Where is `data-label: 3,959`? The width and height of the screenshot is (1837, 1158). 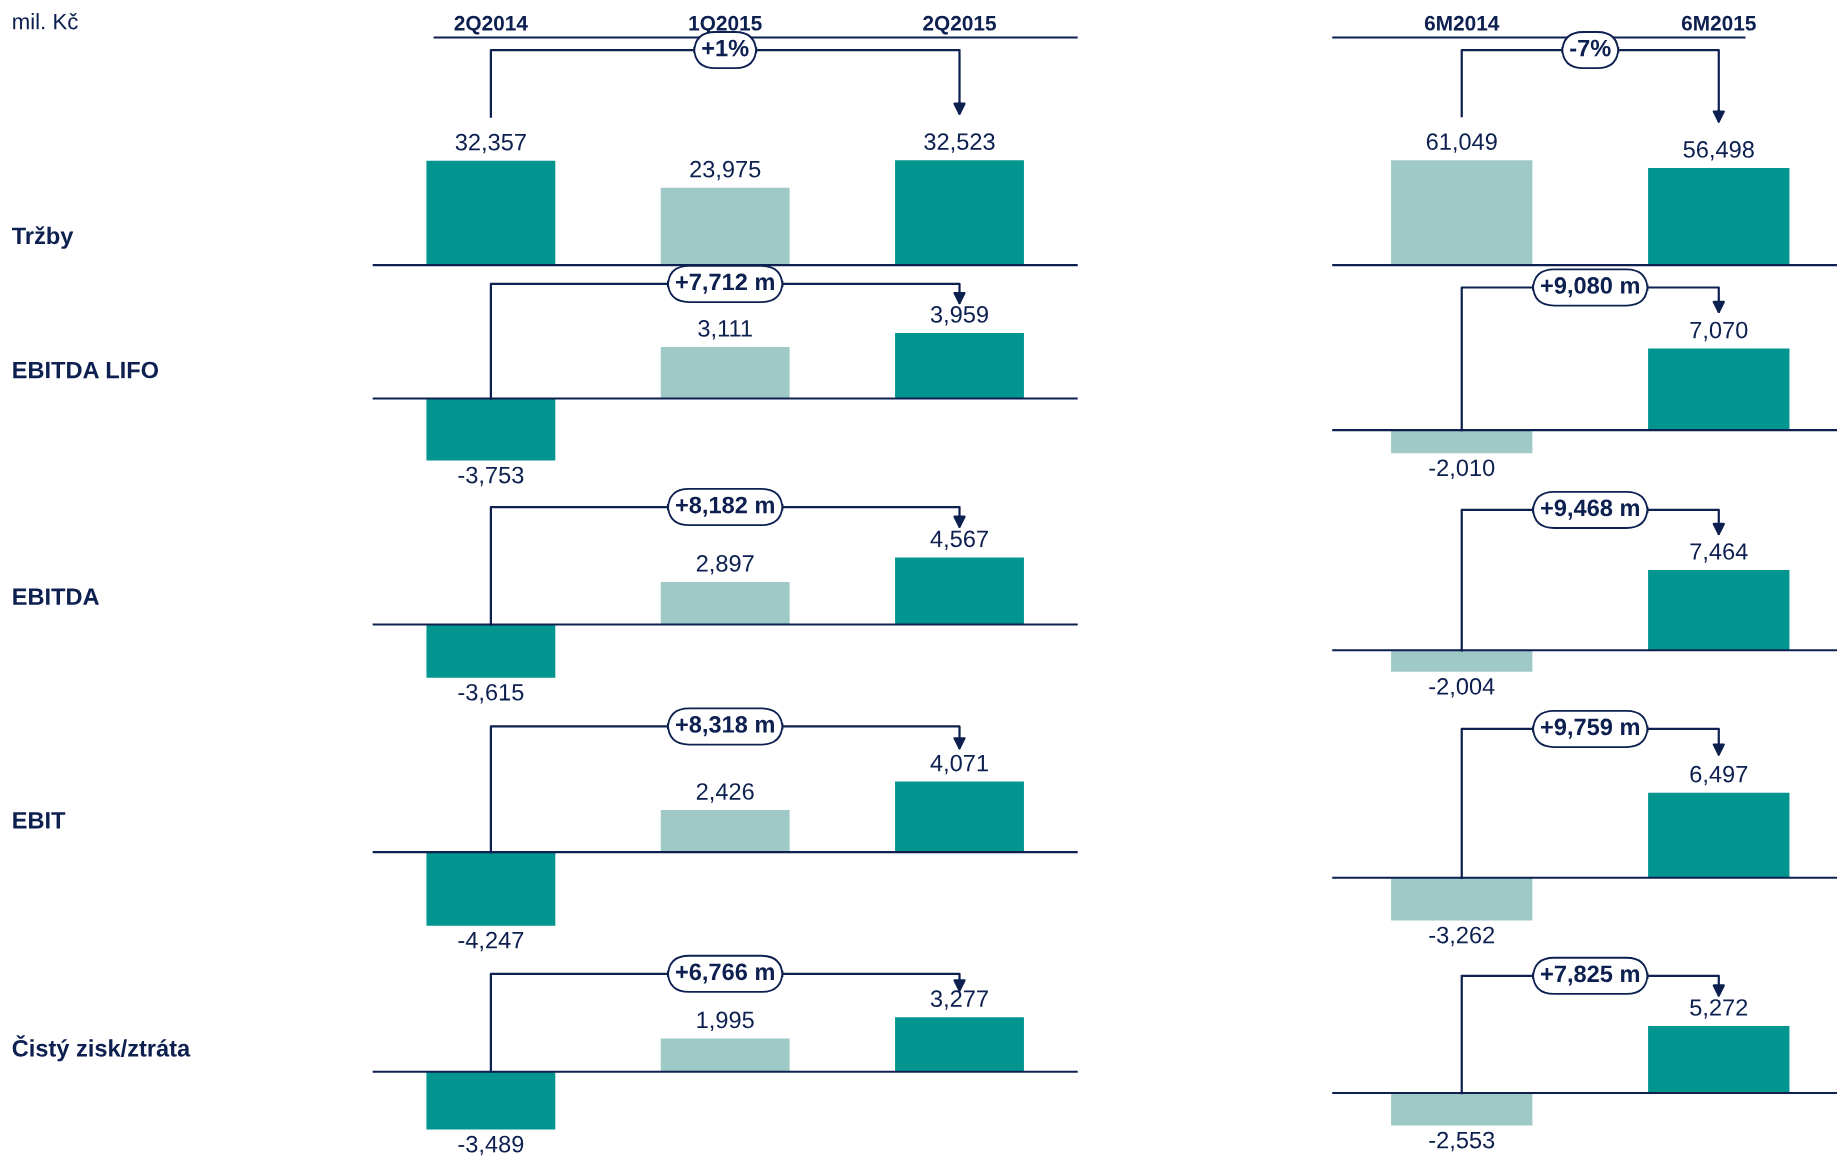
data-label: 3,959 is located at coordinates (959, 316).